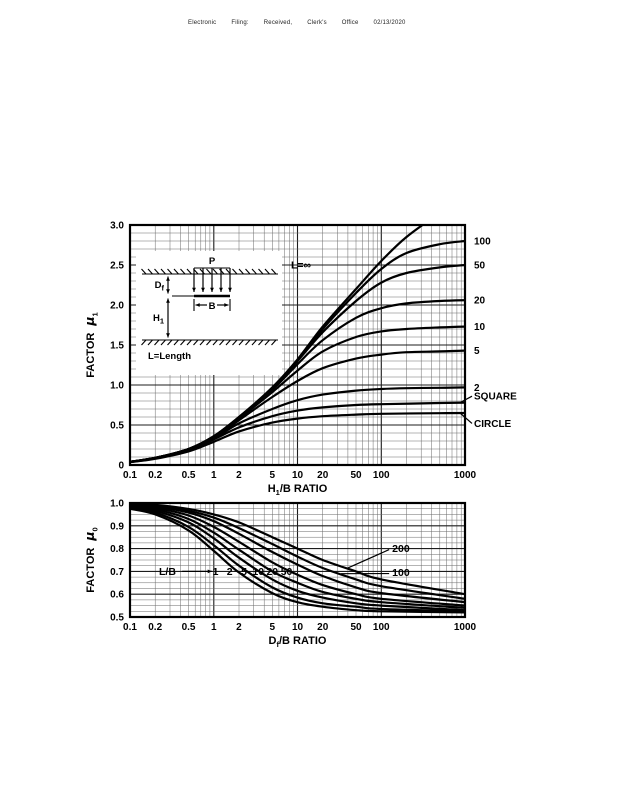 The height and width of the screenshot is (800, 619). What do you see at coordinates (303, 641) in the screenshot?
I see `svg-tspan: /B RATIO` at bounding box center [303, 641].